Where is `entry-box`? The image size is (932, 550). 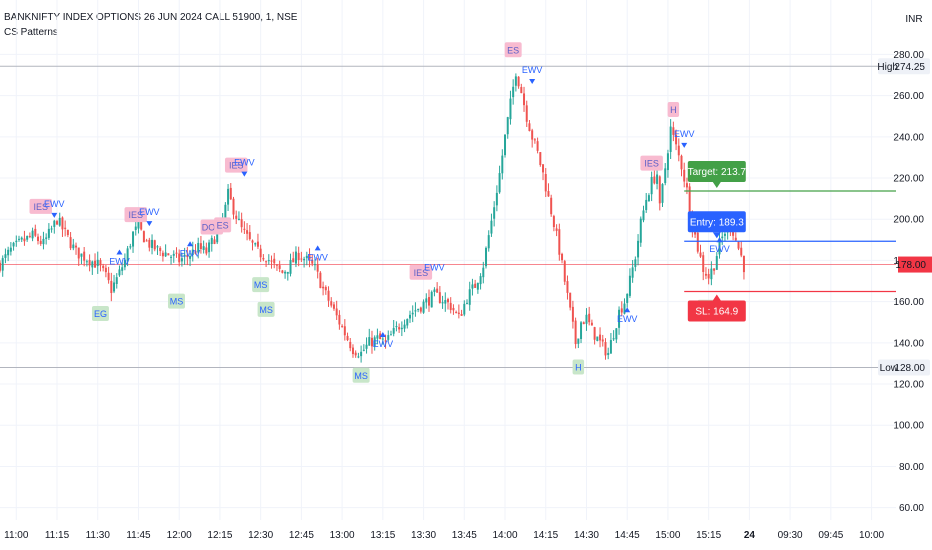
entry-box is located at coordinates (716, 222).